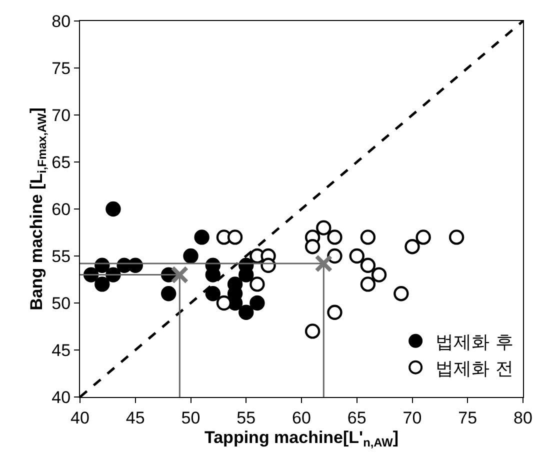 This screenshot has height=459, width=545. I want to click on y-tick-label: 50, so click(61, 303).